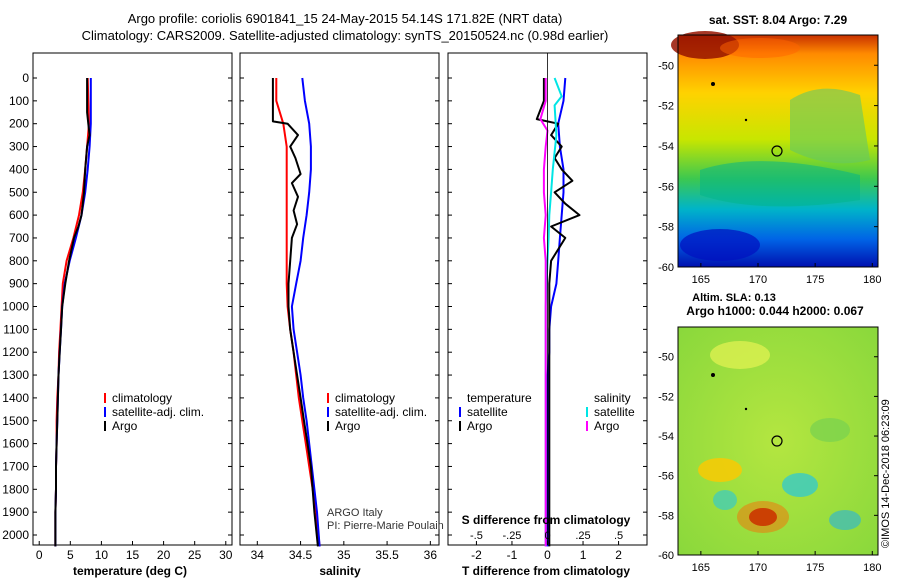  I want to click on depth-tick-label: 700, so click(19, 238).